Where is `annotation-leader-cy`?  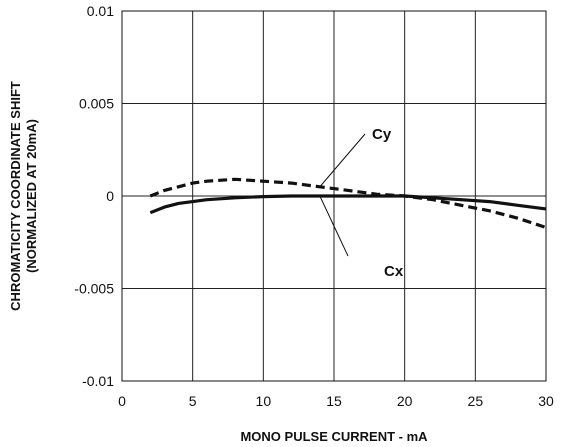
annotation-leader-cy is located at coordinates (342, 160).